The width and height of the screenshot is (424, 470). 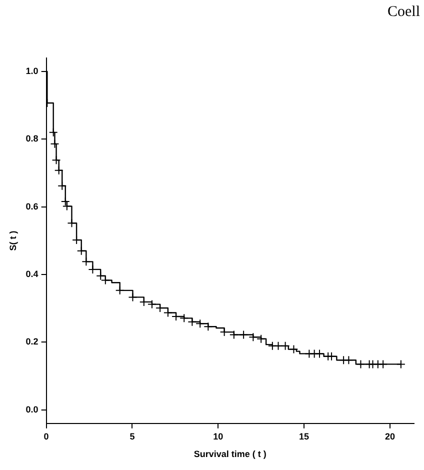 What do you see at coordinates (32, 206) in the screenshot?
I see `y-tick-label: 0.6` at bounding box center [32, 206].